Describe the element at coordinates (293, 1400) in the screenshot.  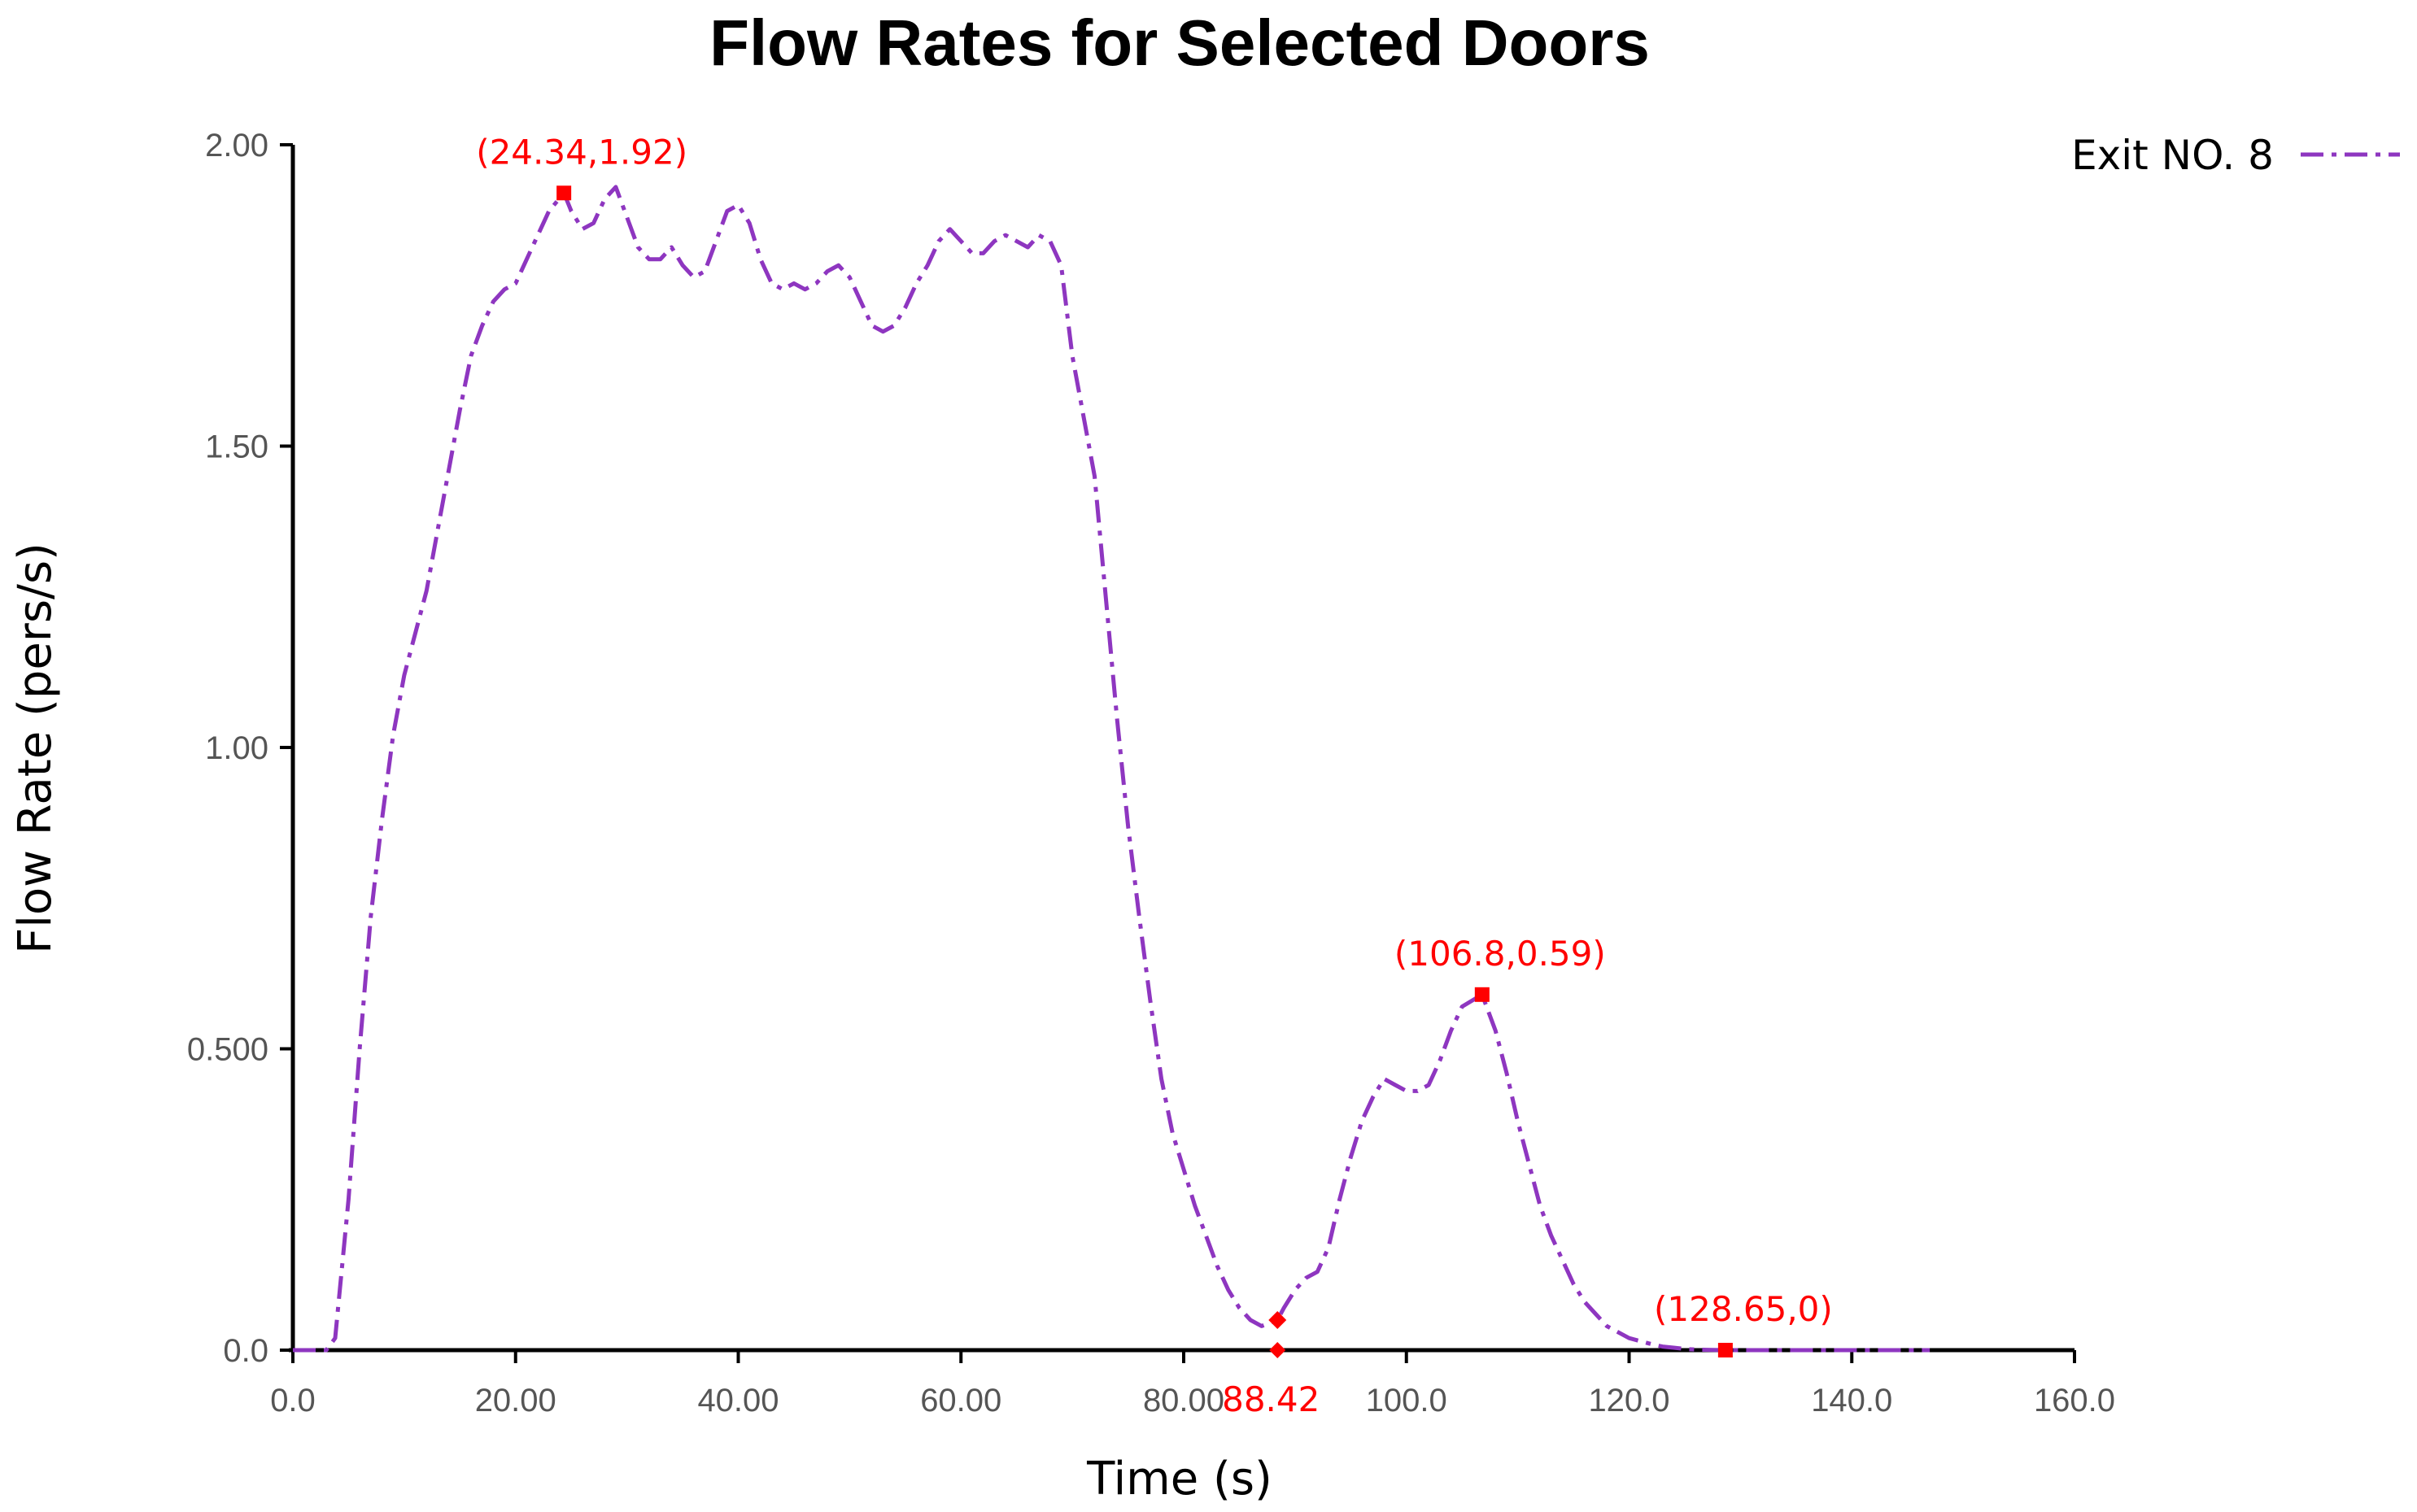
I see `x-tick-label: 0.0` at that location.